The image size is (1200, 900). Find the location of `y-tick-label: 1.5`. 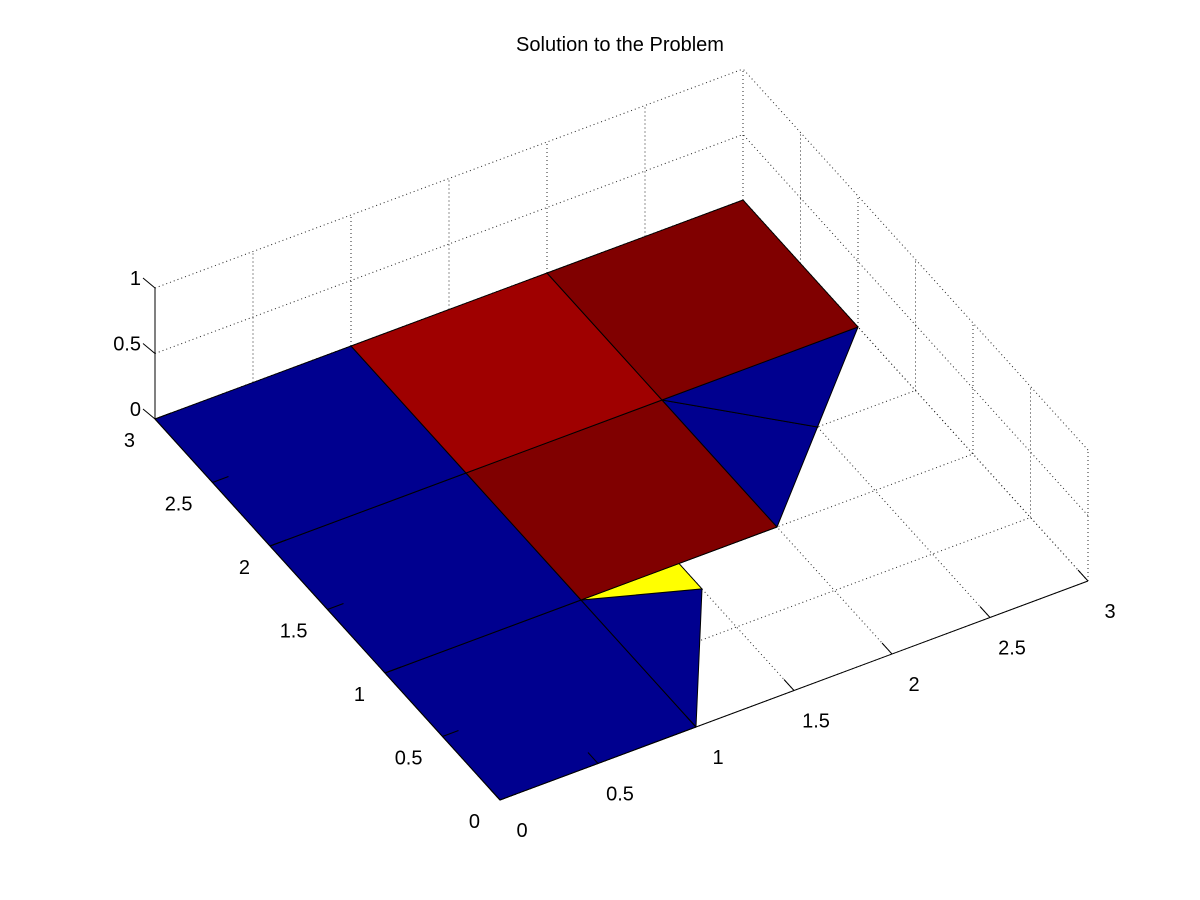

y-tick-label: 1.5 is located at coordinates (294, 632).